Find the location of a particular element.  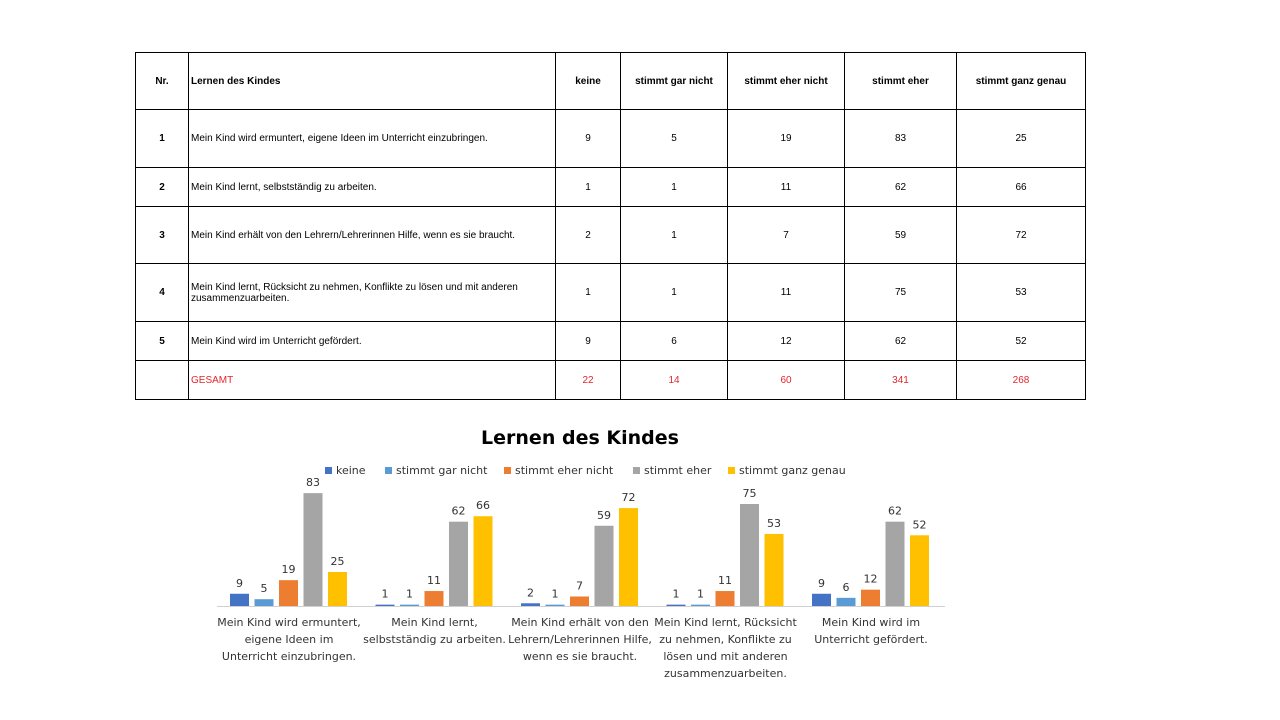

cell-value: 25 is located at coordinates (1021, 138).